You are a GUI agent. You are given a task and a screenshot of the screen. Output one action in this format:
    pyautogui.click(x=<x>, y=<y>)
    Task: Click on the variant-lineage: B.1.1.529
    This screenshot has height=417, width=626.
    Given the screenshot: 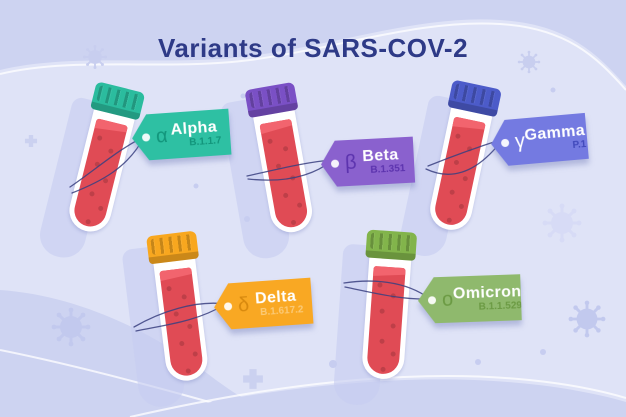 What is the action you would take?
    pyautogui.click(x=500, y=306)
    